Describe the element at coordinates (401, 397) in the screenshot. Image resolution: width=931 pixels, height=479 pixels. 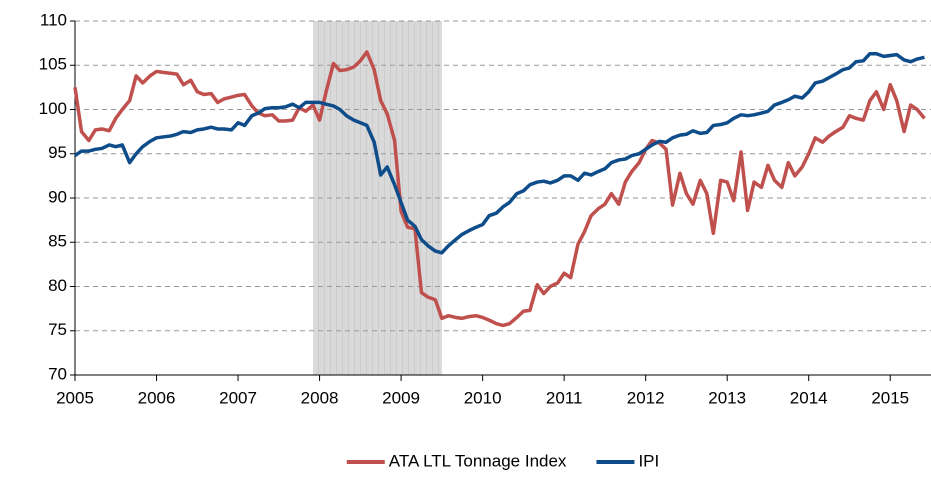
I see `x-tick-label: 2009` at that location.